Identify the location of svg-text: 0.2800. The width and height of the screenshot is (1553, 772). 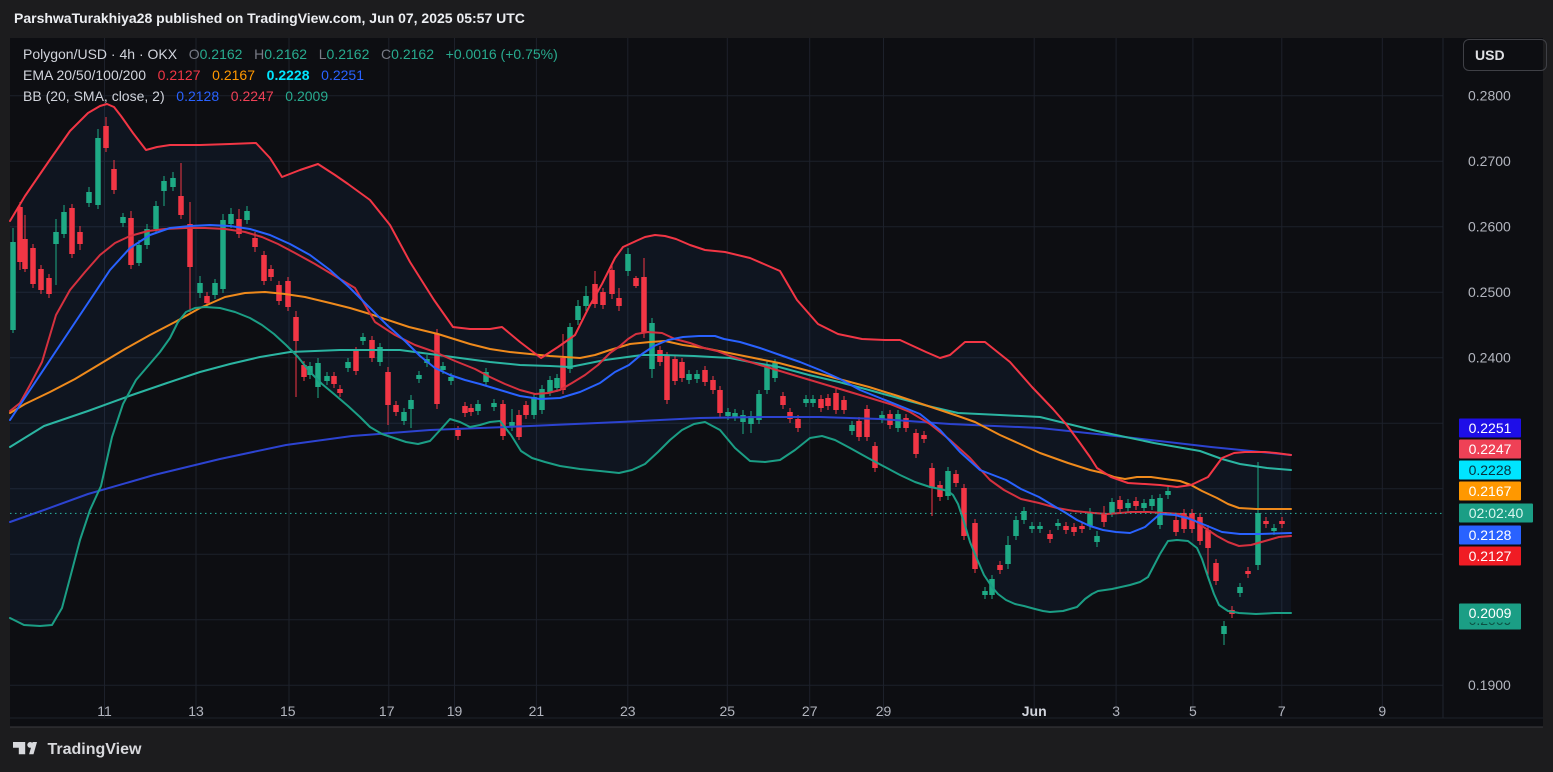
(1489, 96).